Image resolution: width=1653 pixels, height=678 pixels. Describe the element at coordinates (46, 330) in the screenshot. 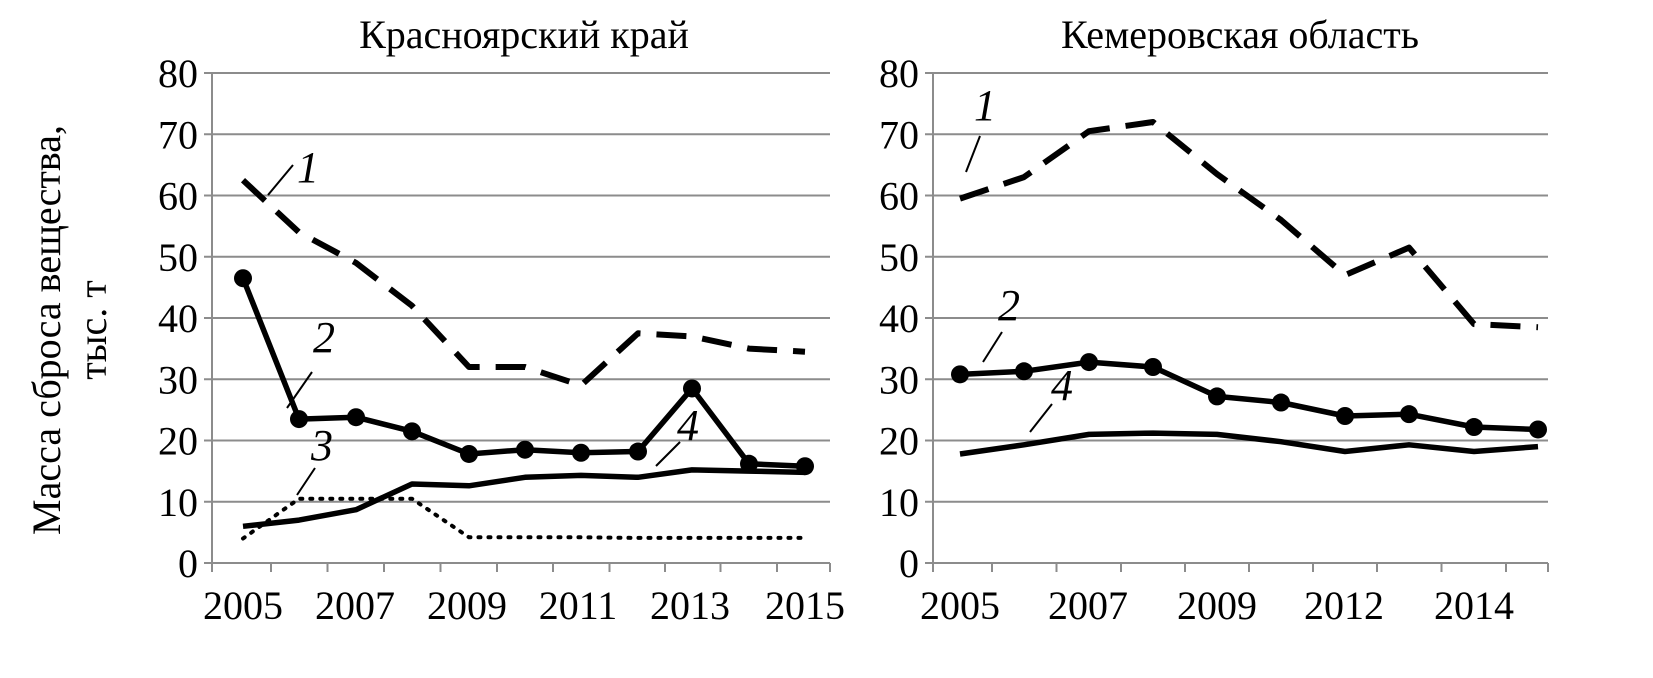

I see `y-axis-label-line1: Масса сброса вещества,` at that location.